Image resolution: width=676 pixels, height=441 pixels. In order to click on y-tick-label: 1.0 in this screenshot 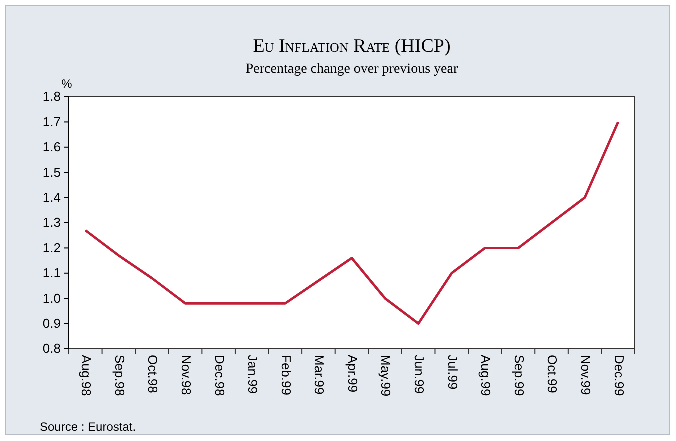, I will do `click(51, 298)`.